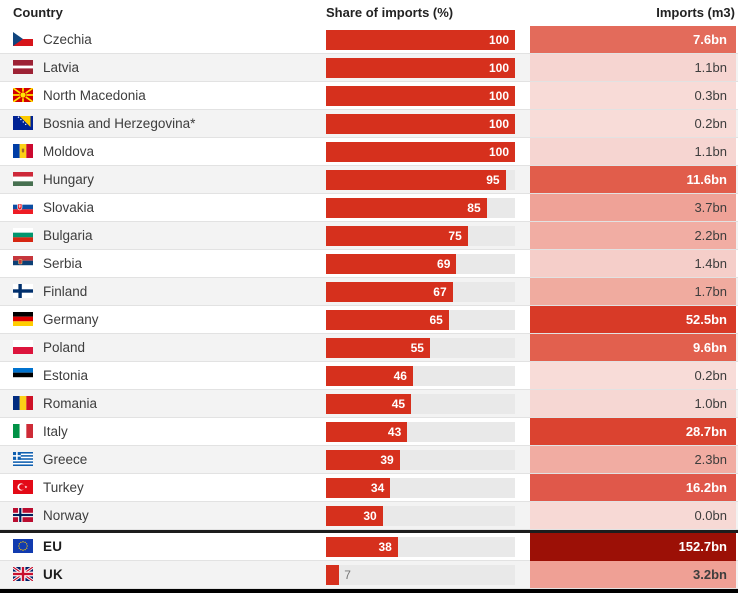 The height and width of the screenshot is (593, 738). I want to click on share-value: 34, so click(377, 488).